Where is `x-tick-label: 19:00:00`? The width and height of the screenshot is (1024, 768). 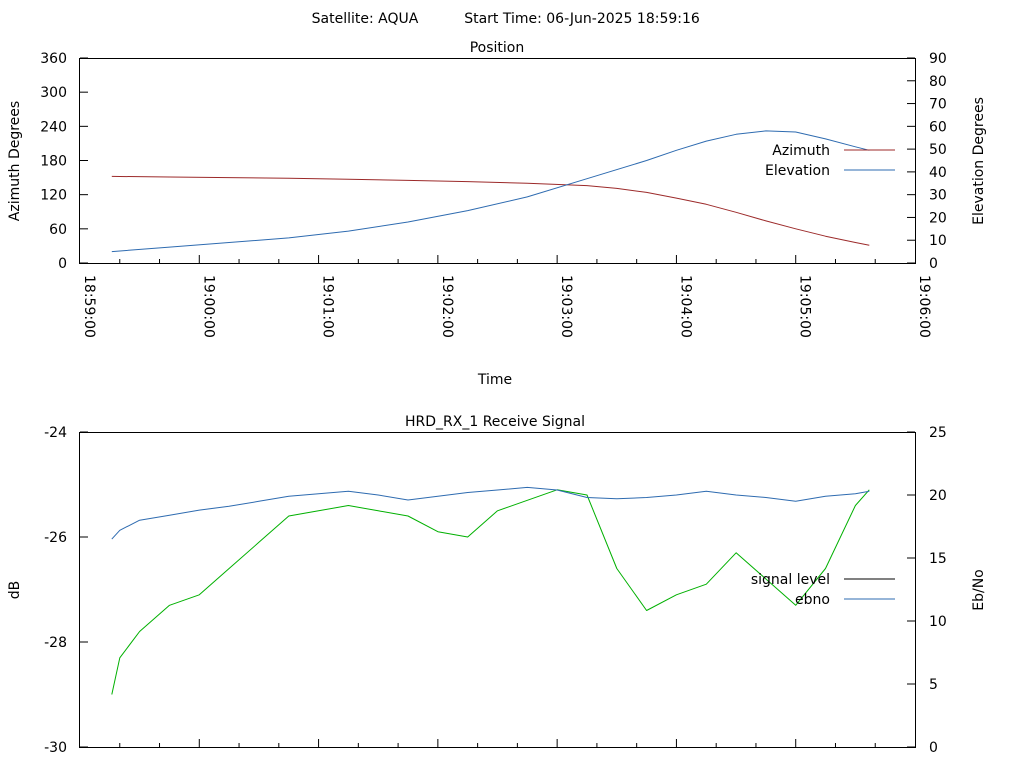 x-tick-label: 19:00:00 is located at coordinates (208, 306).